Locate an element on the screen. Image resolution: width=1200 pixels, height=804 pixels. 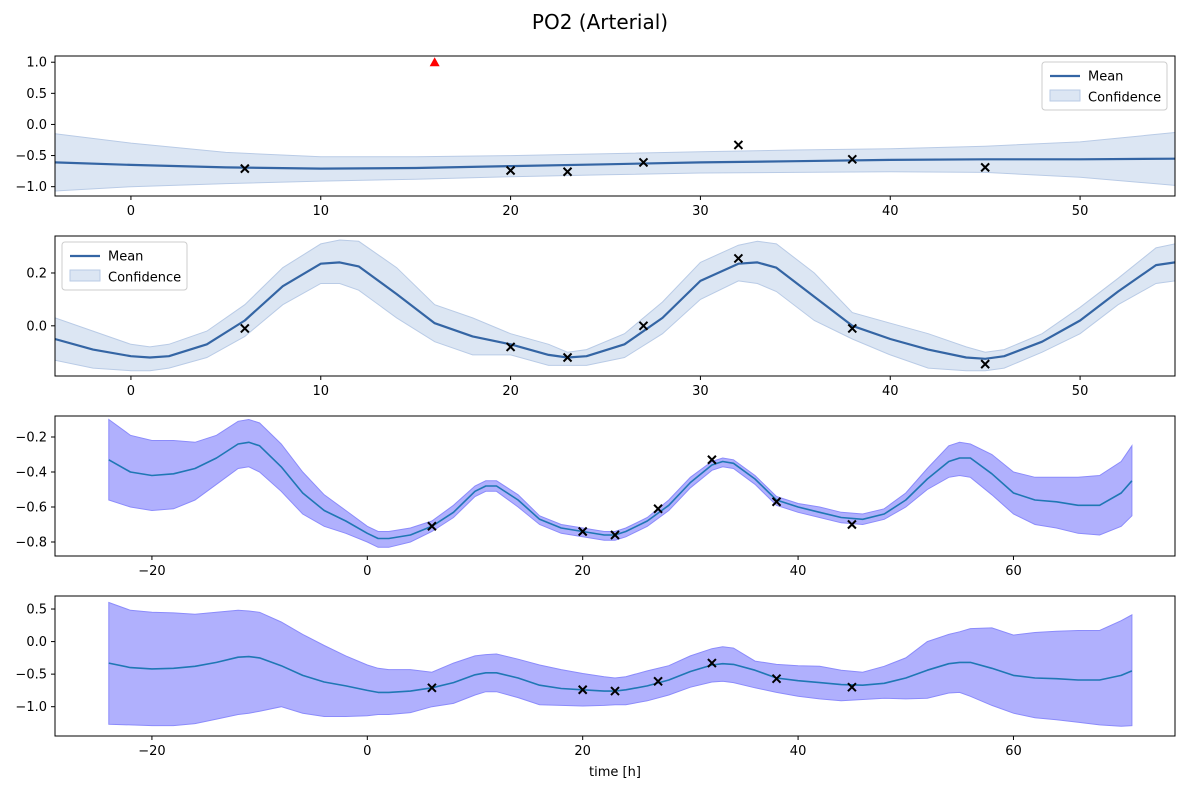
panel-3-y-tick-label: −0.6 is located at coordinates (31, 508).